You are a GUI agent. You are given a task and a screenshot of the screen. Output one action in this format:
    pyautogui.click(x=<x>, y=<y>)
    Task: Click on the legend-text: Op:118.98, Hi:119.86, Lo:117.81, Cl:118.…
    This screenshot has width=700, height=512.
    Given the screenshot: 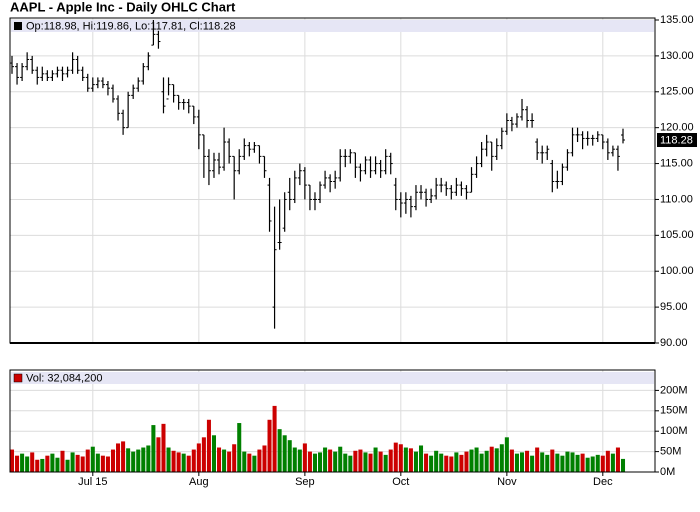 What is the action you would take?
    pyautogui.click(x=131, y=26)
    